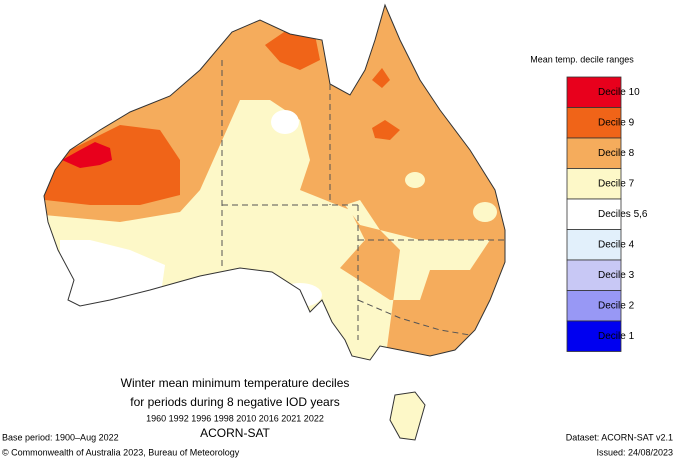  What do you see at coordinates (634, 452) in the screenshot?
I see `issued: Issued: 24/08/2023` at bounding box center [634, 452].